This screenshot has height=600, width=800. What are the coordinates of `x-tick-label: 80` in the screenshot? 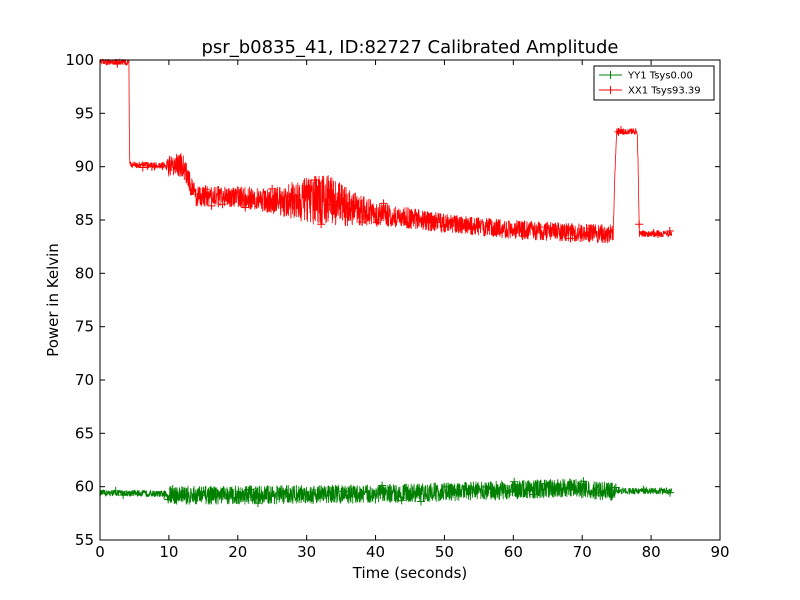 It's located at (651, 552).